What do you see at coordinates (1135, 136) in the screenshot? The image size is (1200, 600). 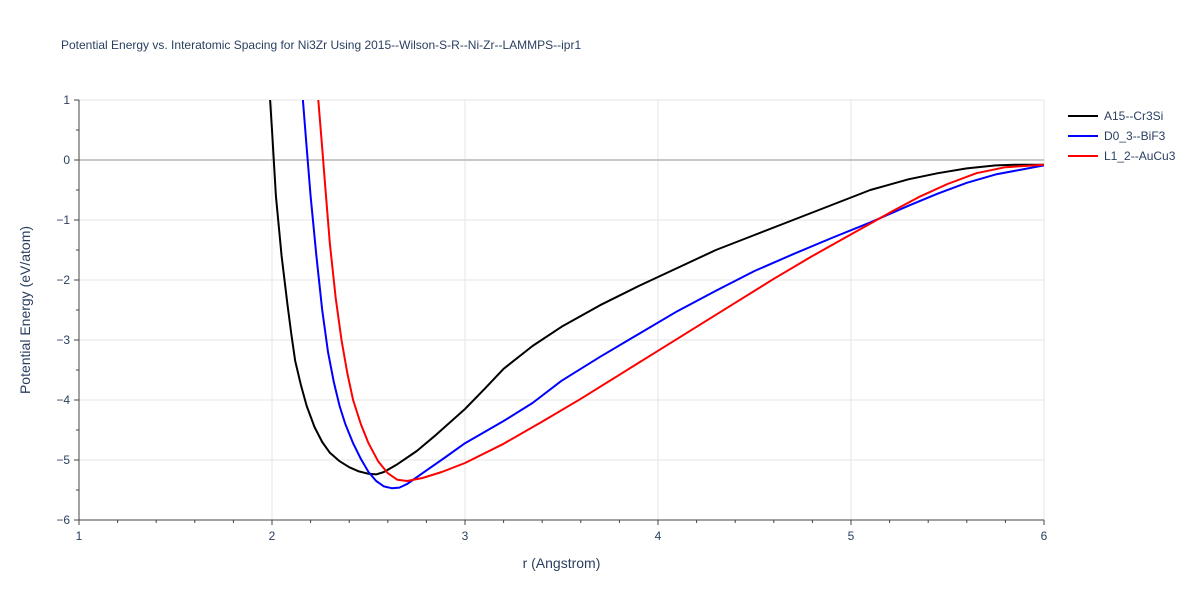 I see `legend-label: D0_3--BiF3` at bounding box center [1135, 136].